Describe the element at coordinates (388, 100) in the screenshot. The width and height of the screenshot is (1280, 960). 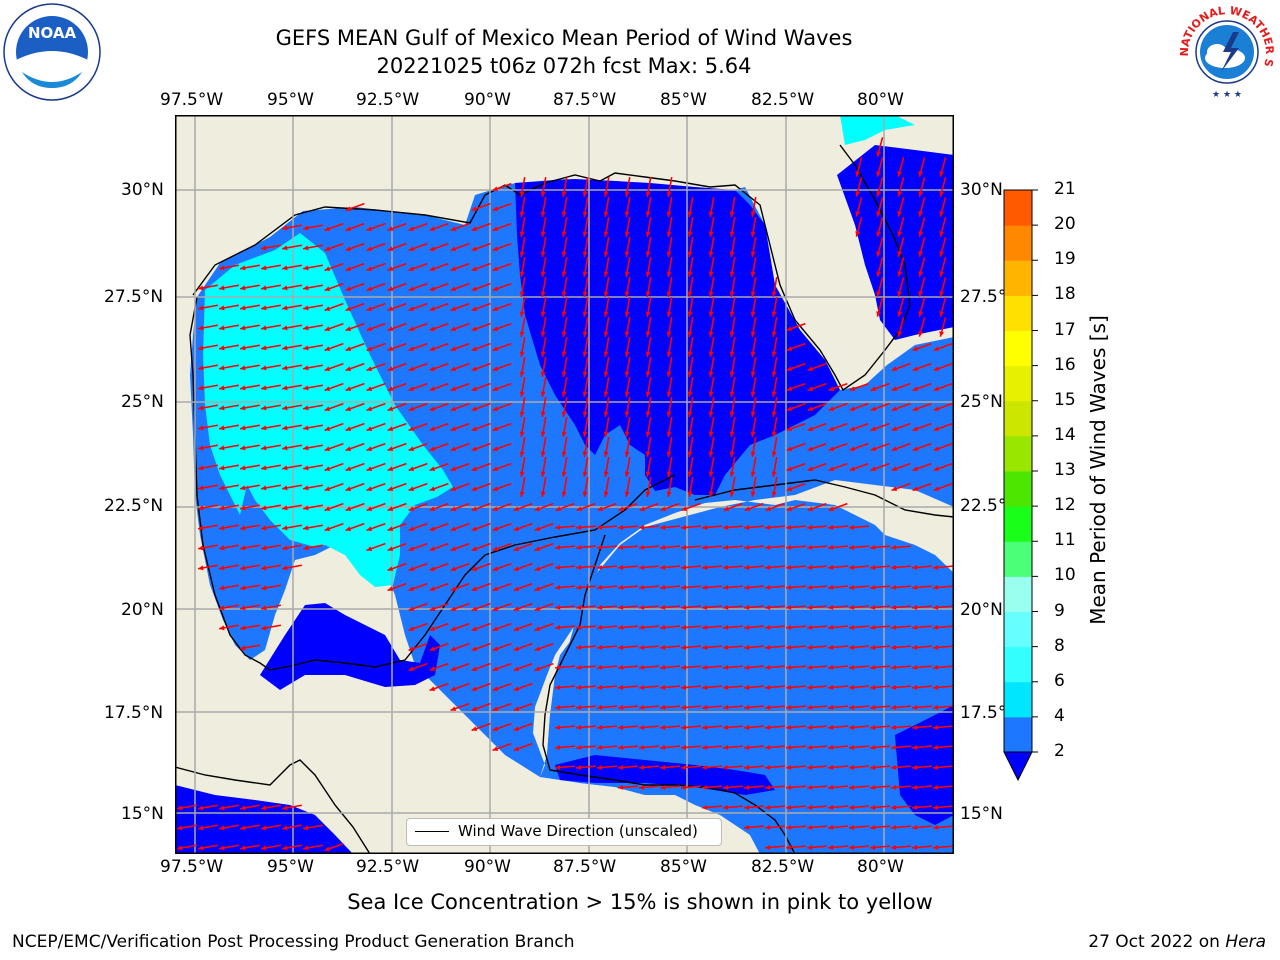
I see `lon-label-top: 92.5°W` at that location.